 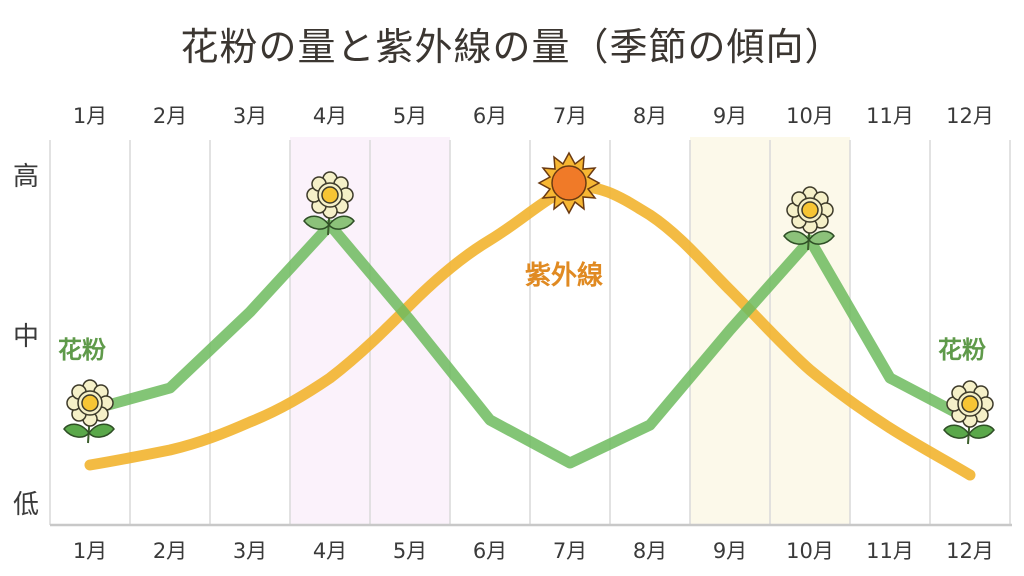 I want to click on y-label-mid: 中, so click(x=25, y=337).